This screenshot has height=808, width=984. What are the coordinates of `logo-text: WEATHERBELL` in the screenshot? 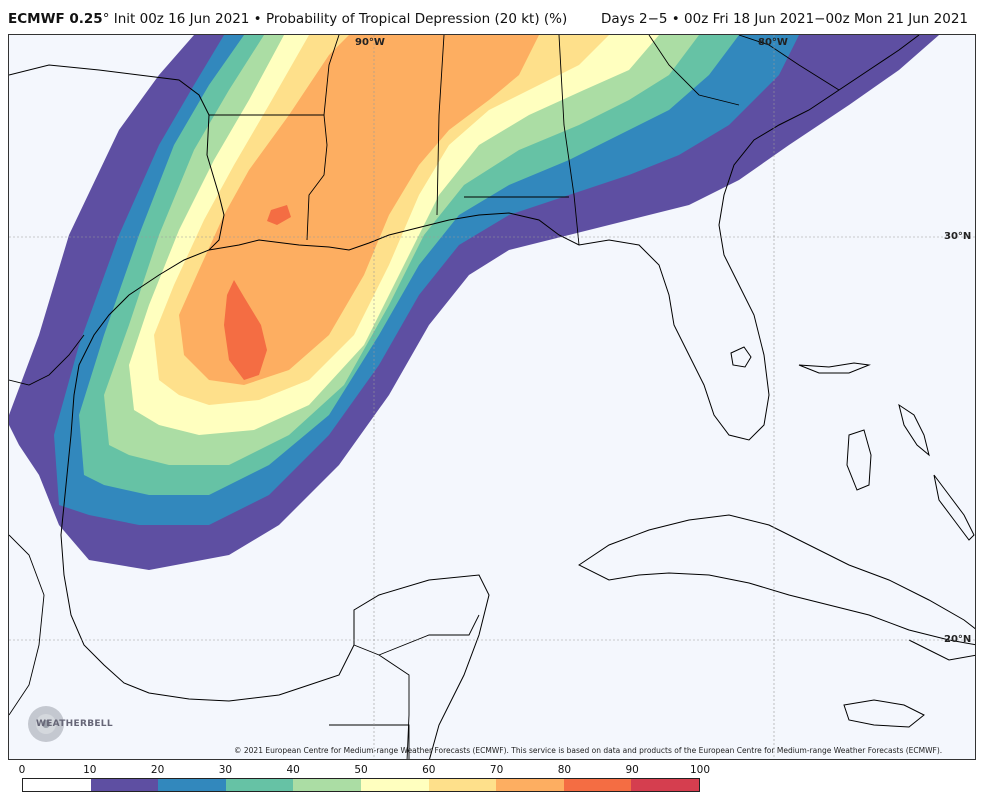 It's located at (74, 724).